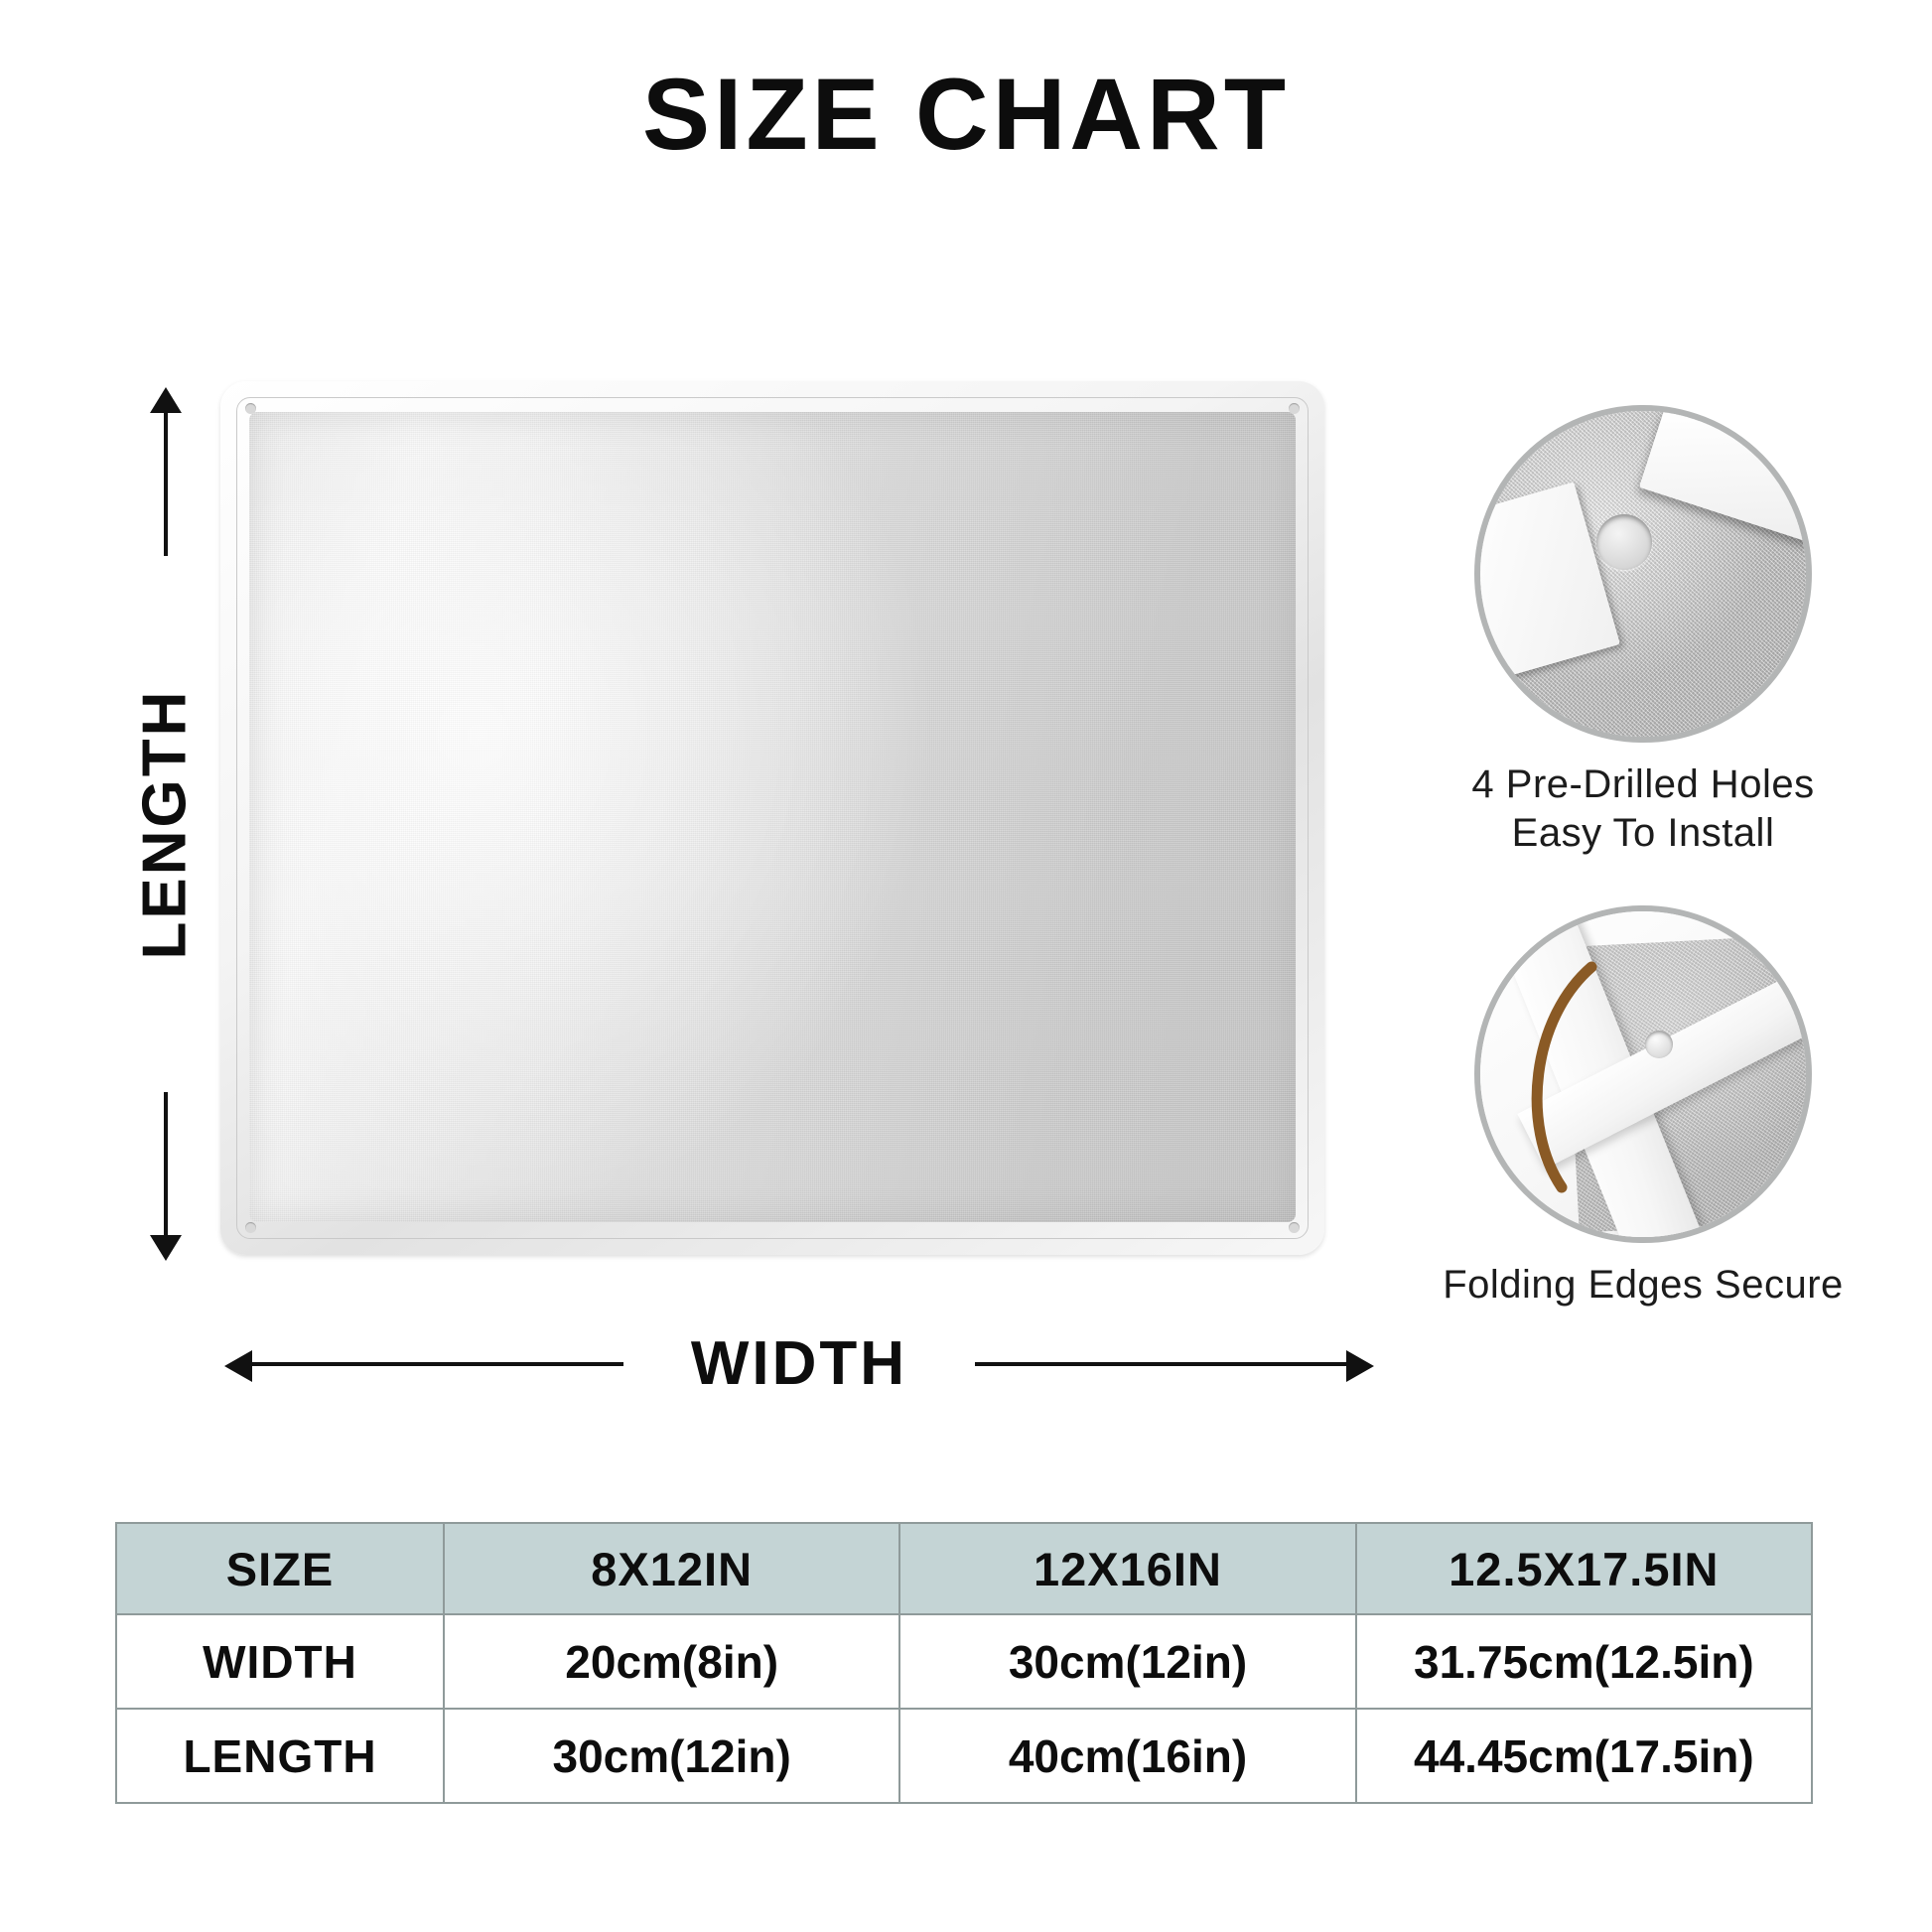  What do you see at coordinates (1584, 1568) in the screenshot?
I see `table-header-cell-12_5x17_5: 12.5X17.5IN` at bounding box center [1584, 1568].